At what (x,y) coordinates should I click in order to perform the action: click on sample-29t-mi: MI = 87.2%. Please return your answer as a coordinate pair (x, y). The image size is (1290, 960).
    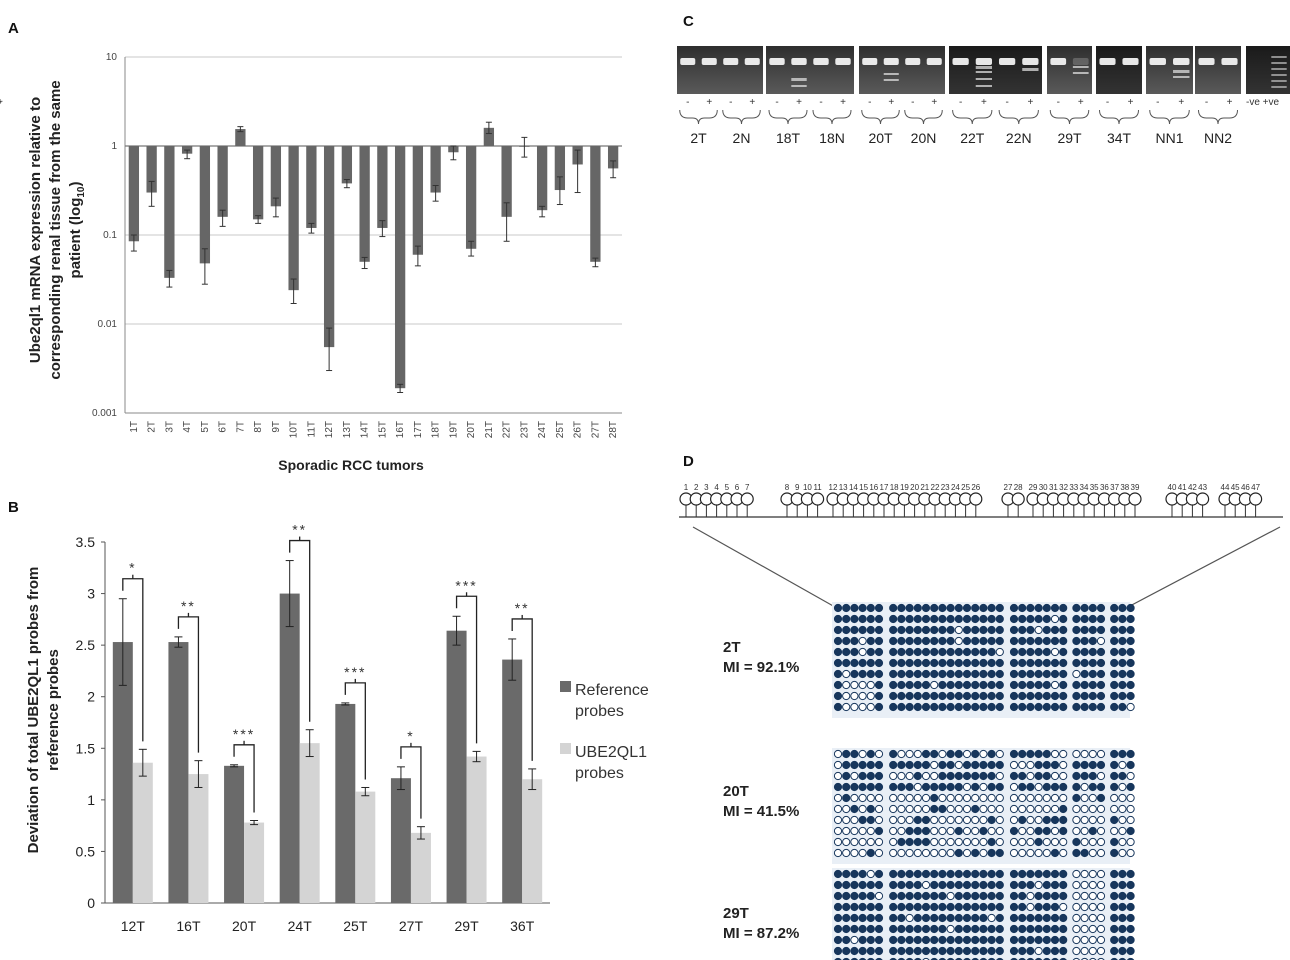
    Looking at the image, I should click on (761, 933).